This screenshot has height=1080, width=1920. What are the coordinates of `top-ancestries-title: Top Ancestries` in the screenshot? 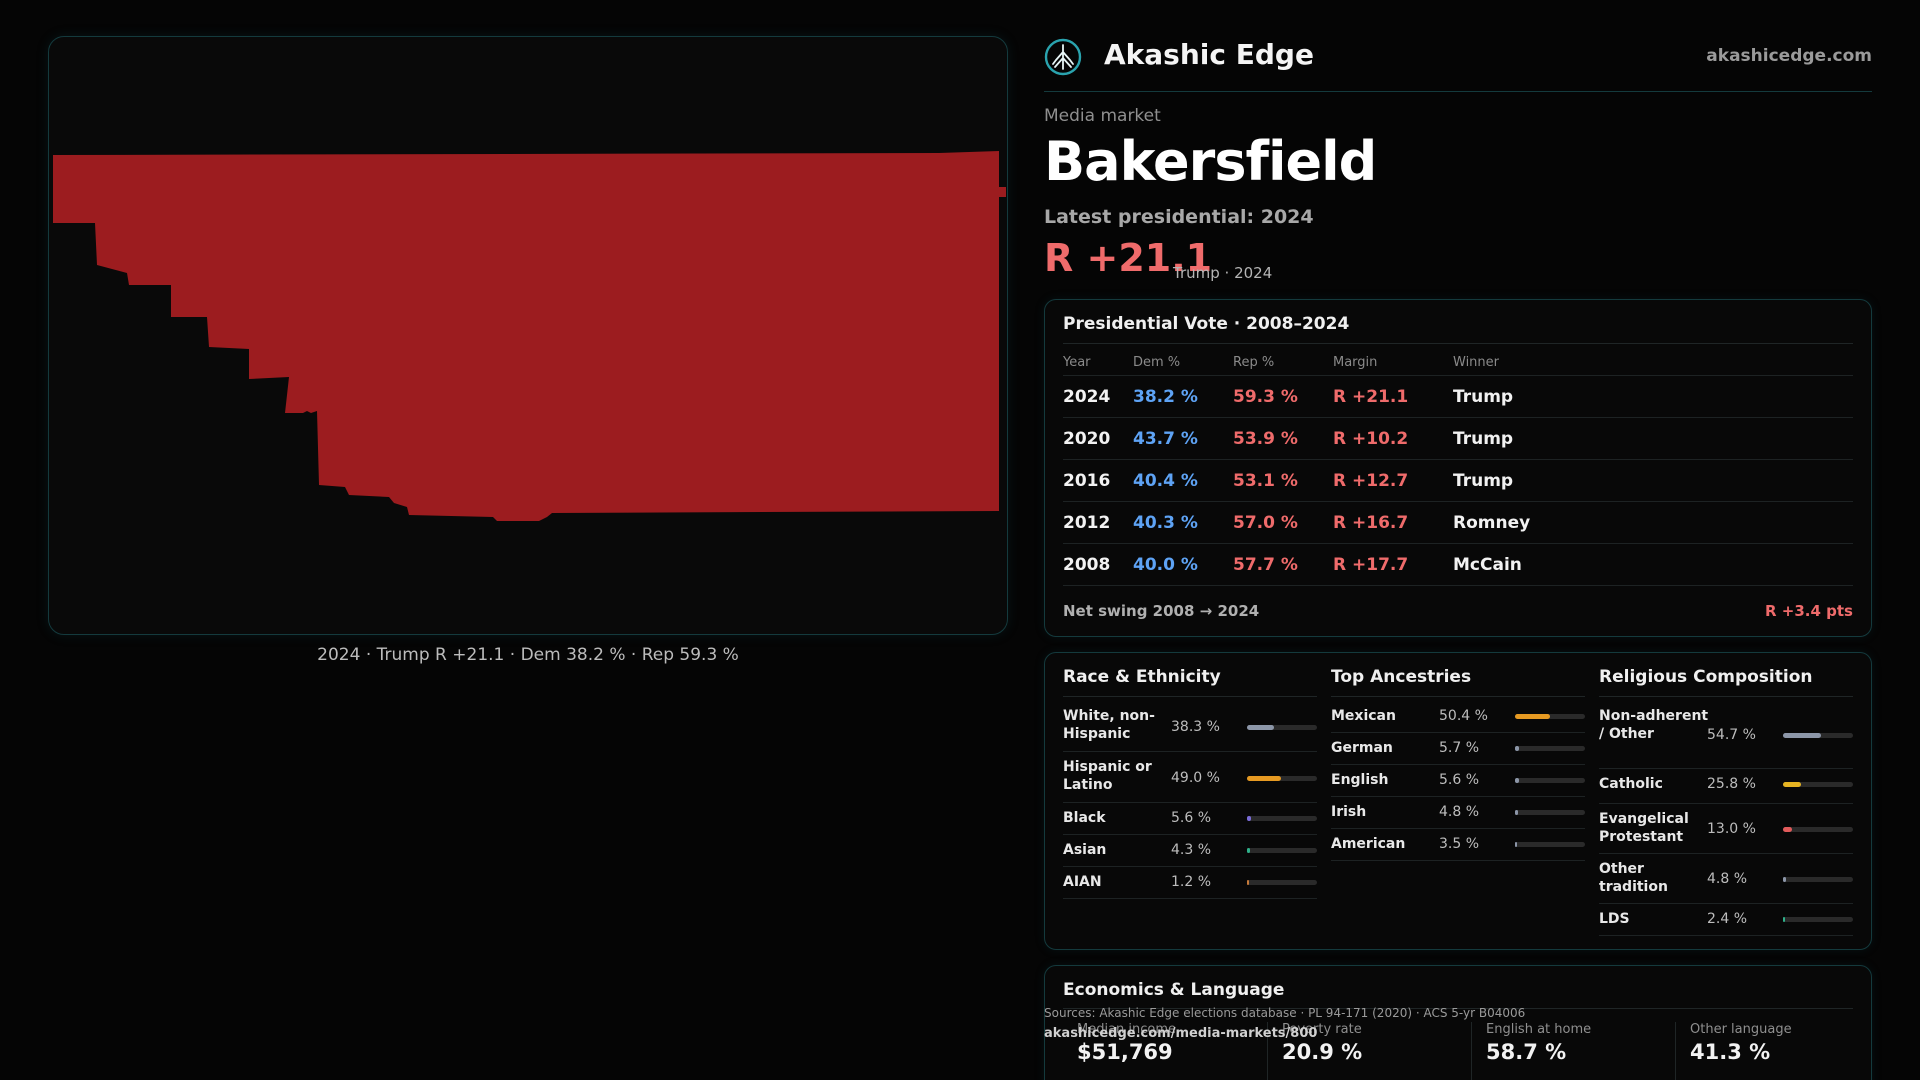 It's located at (1401, 677).